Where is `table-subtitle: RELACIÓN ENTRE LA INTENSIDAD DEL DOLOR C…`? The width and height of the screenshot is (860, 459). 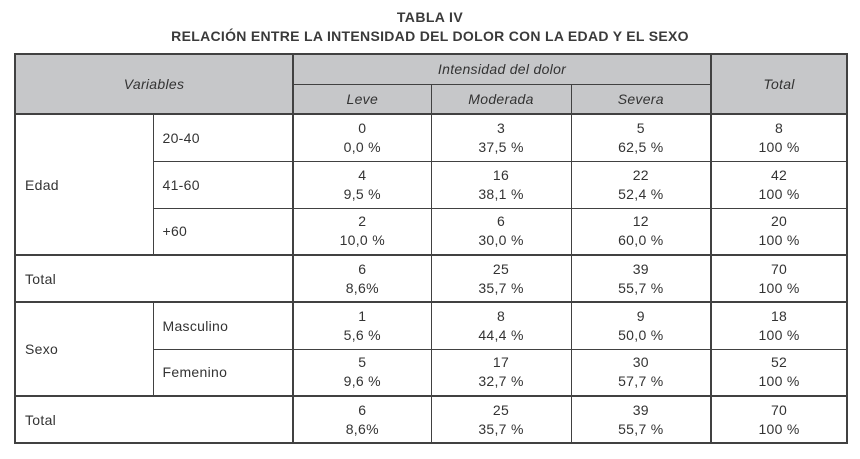
table-subtitle: RELACIÓN ENTRE LA INTENSIDAD DEL DOLOR C… is located at coordinates (430, 36).